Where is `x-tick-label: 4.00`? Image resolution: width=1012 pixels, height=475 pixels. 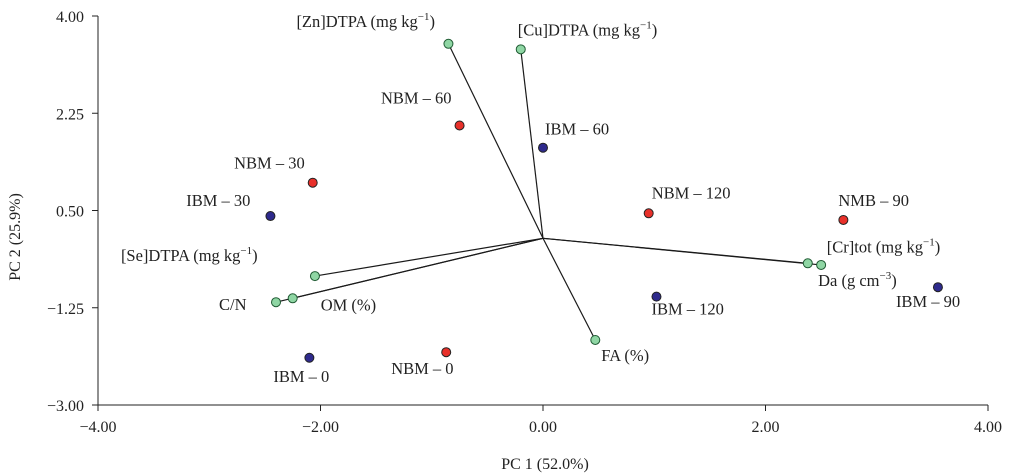
x-tick-label: 4.00 is located at coordinates (988, 427).